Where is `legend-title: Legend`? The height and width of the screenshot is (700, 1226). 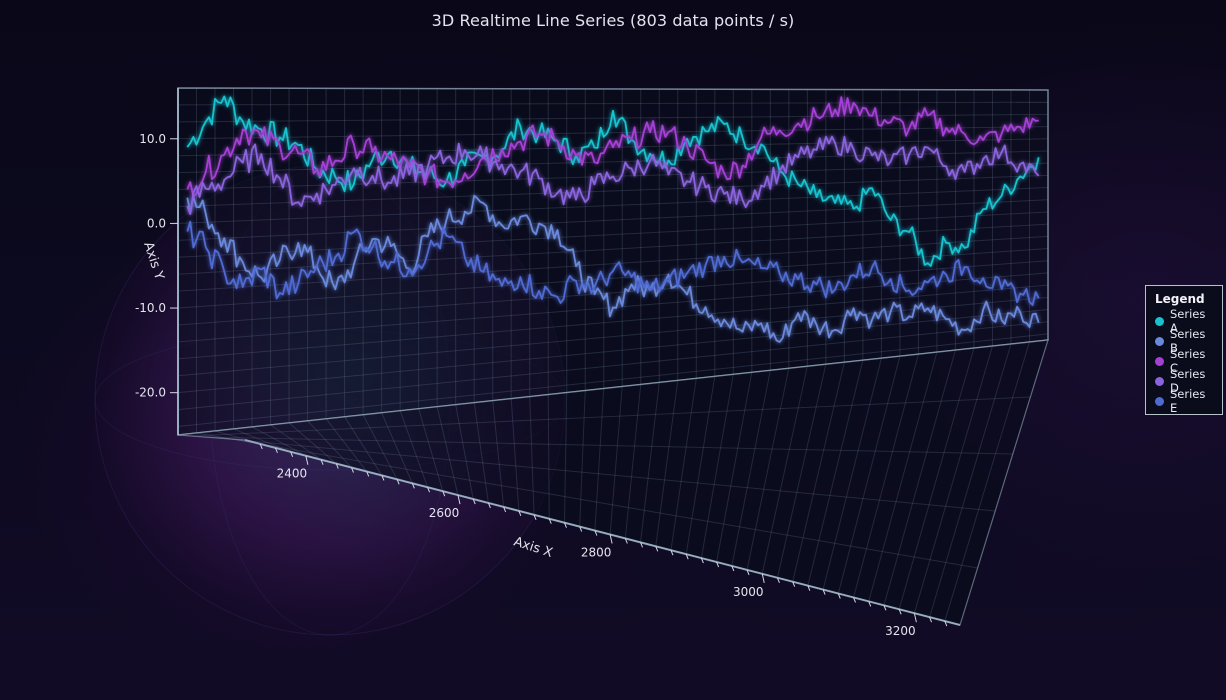 legend-title: Legend is located at coordinates (1180, 299).